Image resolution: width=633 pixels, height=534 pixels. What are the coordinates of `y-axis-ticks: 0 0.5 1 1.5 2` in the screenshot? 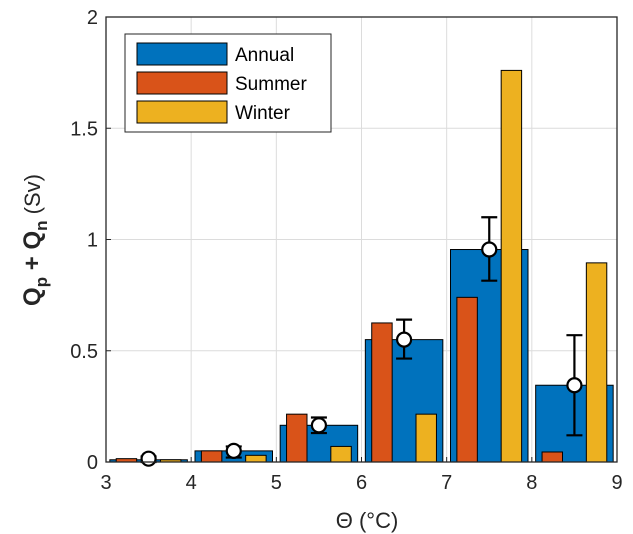 It's located at (90, 240).